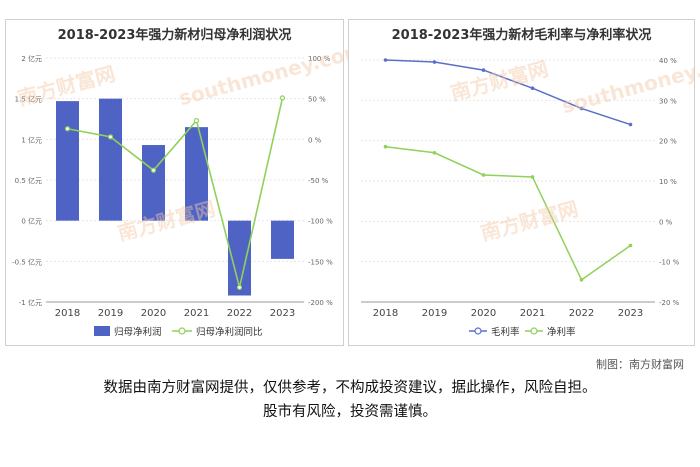  What do you see at coordinates (668, 142) in the screenshot?
I see `y-tick-label: 20 %` at bounding box center [668, 142].